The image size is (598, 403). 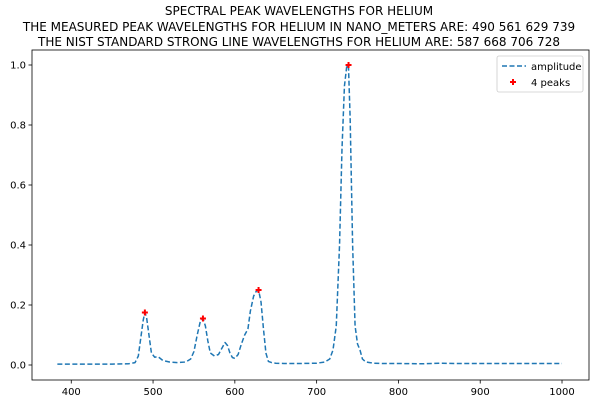 I want to click on chart-title: SPECTRAL PEAK WAVELENGTHS FOR HELIUM, so click(x=299, y=11).